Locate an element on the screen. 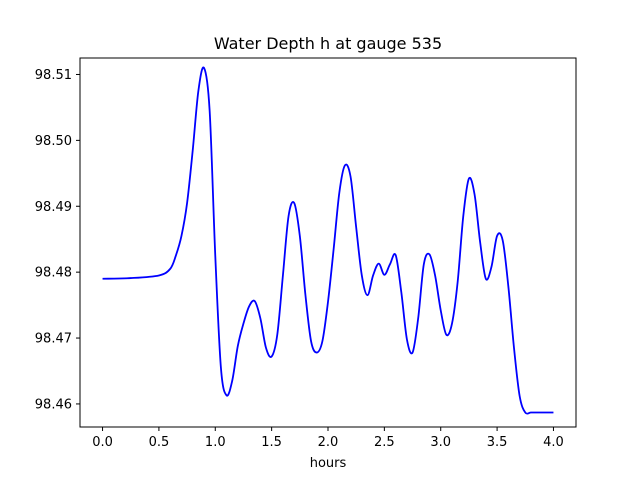 This screenshot has height=480, width=640. x-tick-label: 2.5 is located at coordinates (384, 442).